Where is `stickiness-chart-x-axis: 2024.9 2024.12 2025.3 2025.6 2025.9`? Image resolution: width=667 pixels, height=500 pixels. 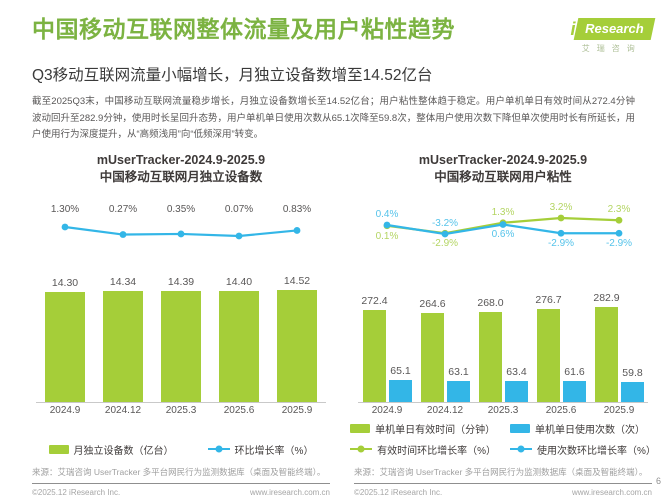
stickiness-chart-x-axis: 2024.9 2024.12 2025.3 2025.6 2025.9 is located at coordinates (503, 412).